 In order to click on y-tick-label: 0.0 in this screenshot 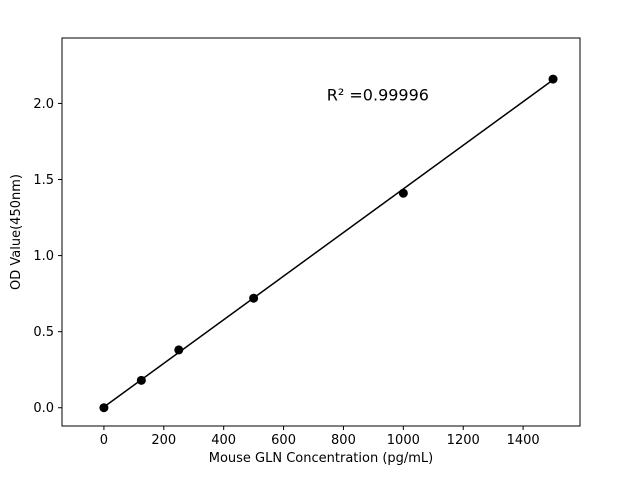, I will do `click(43, 408)`.